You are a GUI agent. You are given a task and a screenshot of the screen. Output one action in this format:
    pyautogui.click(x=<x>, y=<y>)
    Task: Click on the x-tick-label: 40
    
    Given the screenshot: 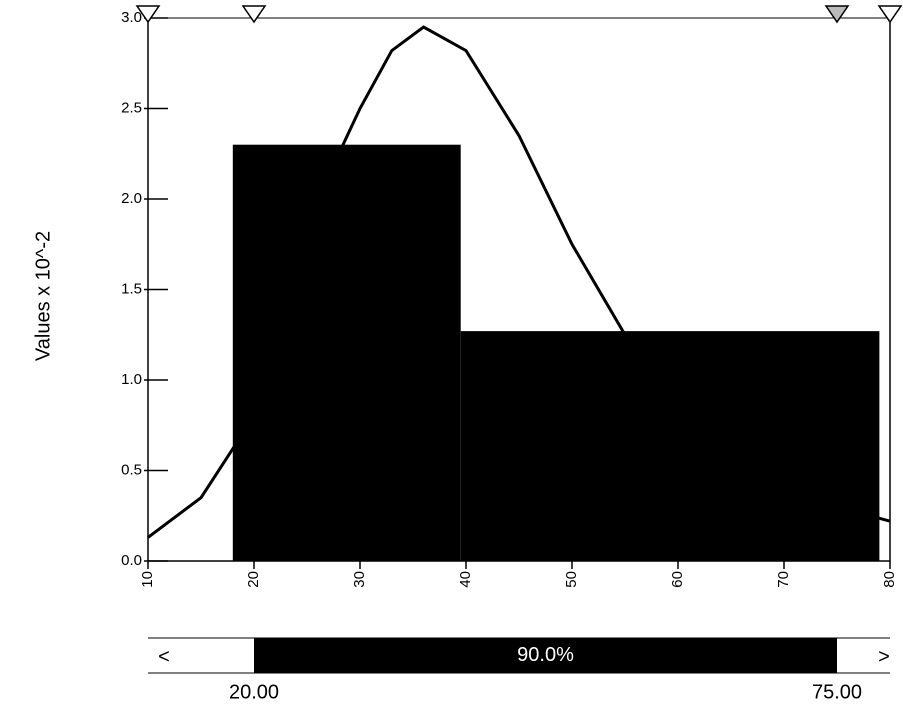 What is the action you would take?
    pyautogui.click(x=465, y=579)
    